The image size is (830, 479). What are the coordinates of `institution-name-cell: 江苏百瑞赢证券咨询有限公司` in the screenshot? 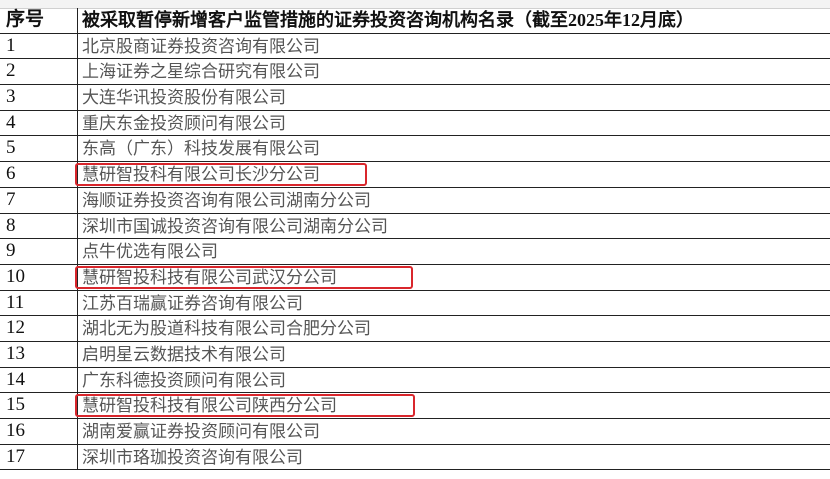 It's located at (192, 303).